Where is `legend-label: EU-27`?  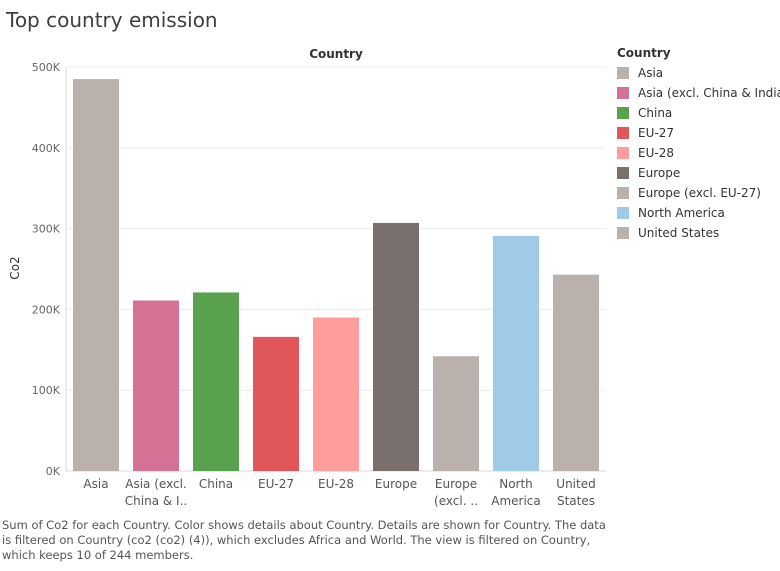 legend-label: EU-27 is located at coordinates (656, 133).